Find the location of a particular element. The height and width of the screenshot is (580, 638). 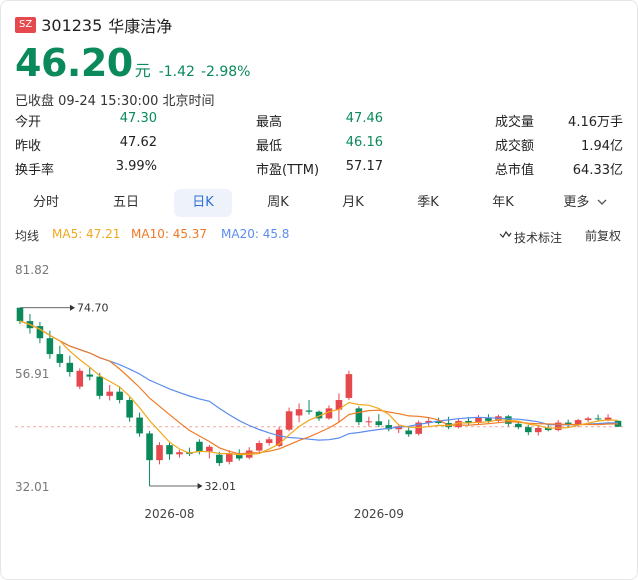

tab-more: 更多 is located at coordinates (585, 203).